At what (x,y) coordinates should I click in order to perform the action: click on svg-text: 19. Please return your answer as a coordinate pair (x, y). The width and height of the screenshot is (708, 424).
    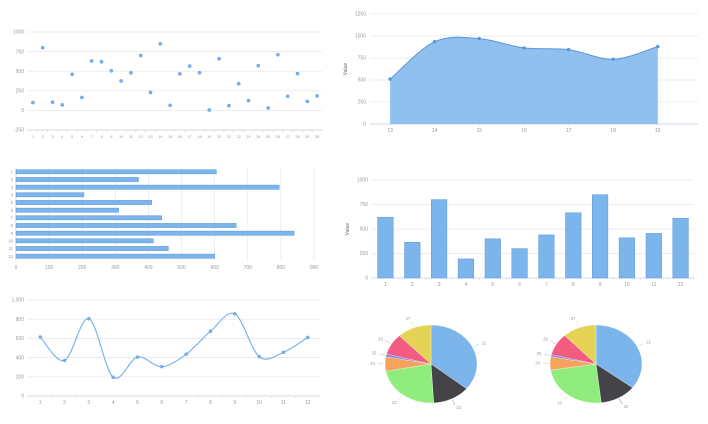
    Looking at the image, I should click on (658, 131).